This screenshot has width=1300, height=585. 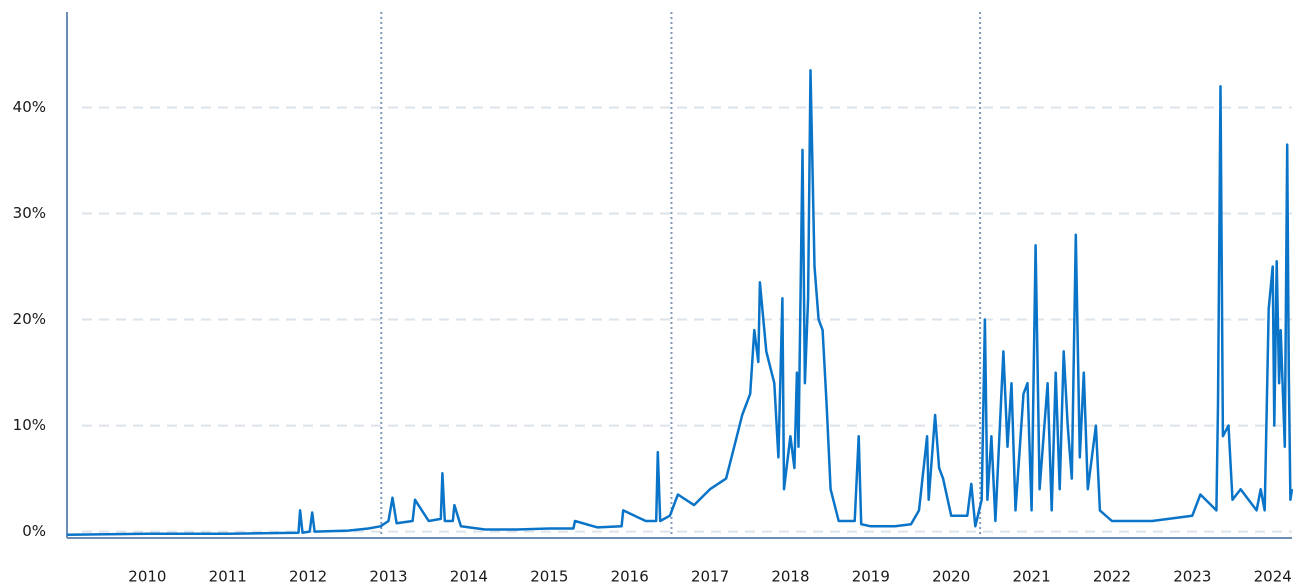 I want to click on x-tick-label: 2020, so click(x=951, y=576).